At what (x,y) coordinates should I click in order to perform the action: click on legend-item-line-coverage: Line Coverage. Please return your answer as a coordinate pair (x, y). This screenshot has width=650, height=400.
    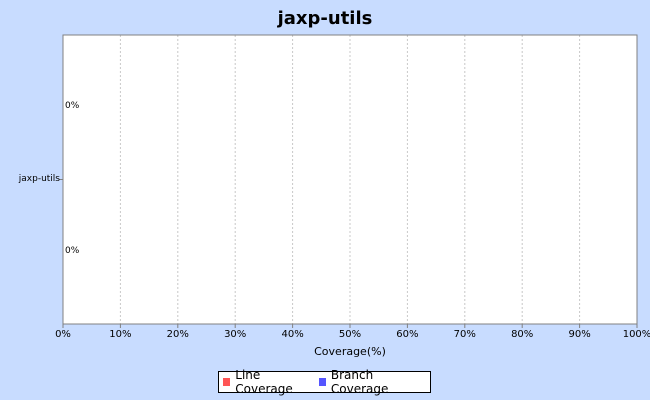
    Looking at the image, I should click on (268, 382).